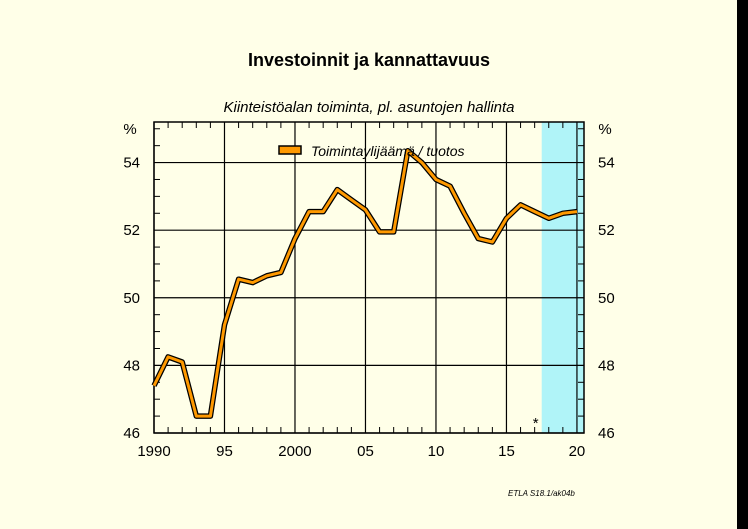 The width and height of the screenshot is (748, 529). What do you see at coordinates (506, 451) in the screenshot?
I see `x-tick-label: 15` at bounding box center [506, 451].